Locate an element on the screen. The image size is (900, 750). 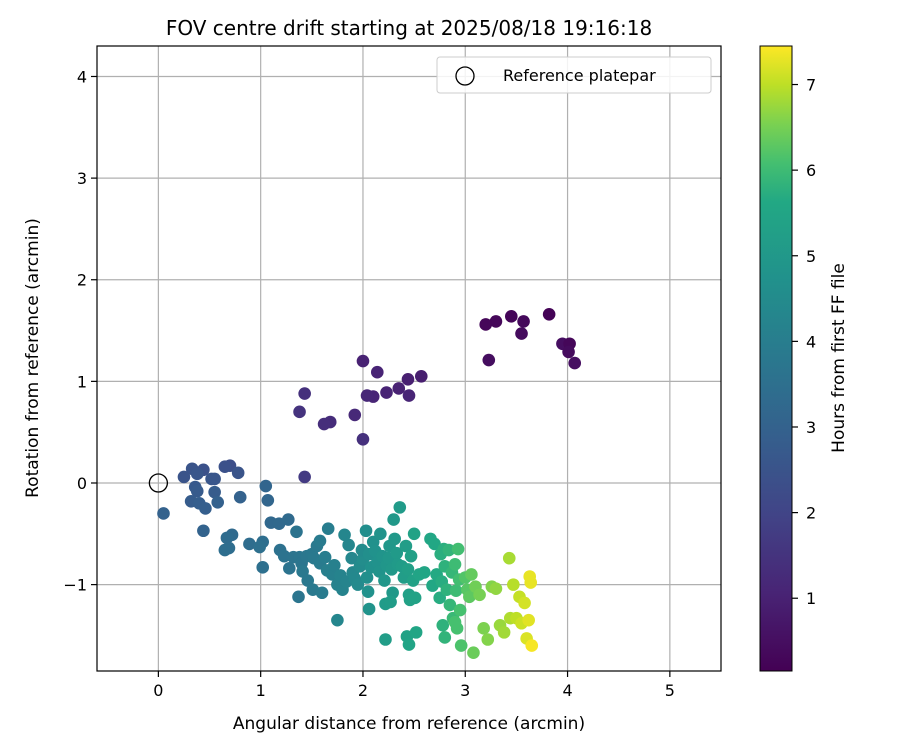
x-tick-label: 5 is located at coordinates (670, 690).